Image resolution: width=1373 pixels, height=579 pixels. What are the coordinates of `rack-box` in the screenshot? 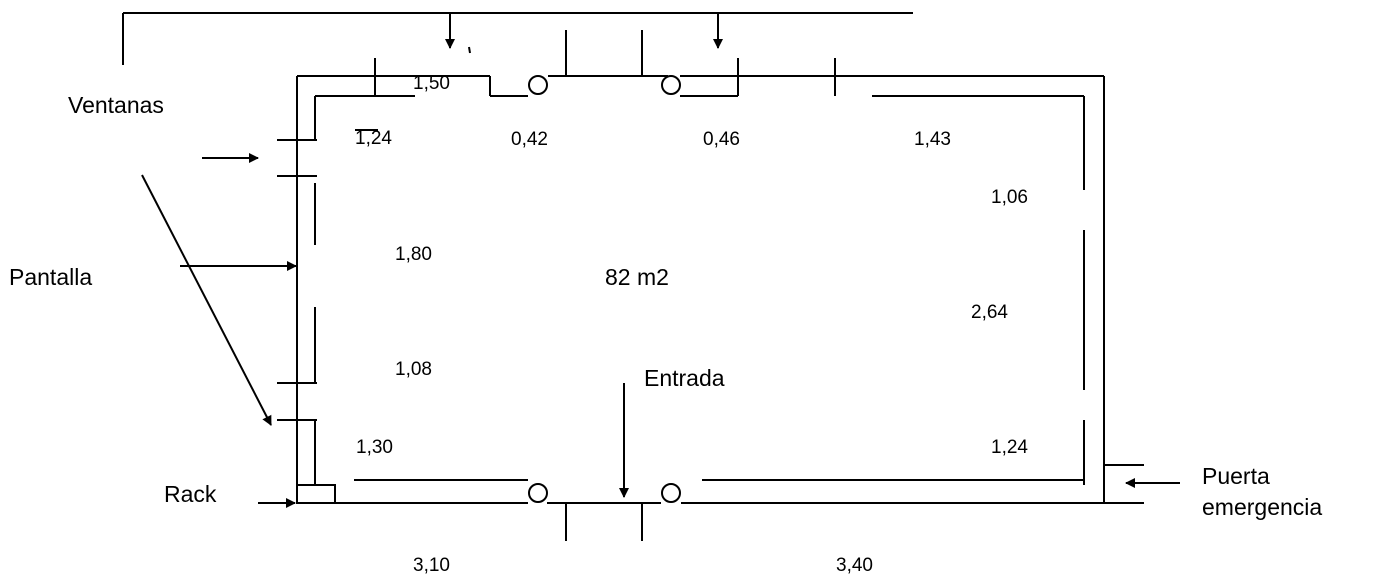 It's located at (316, 494).